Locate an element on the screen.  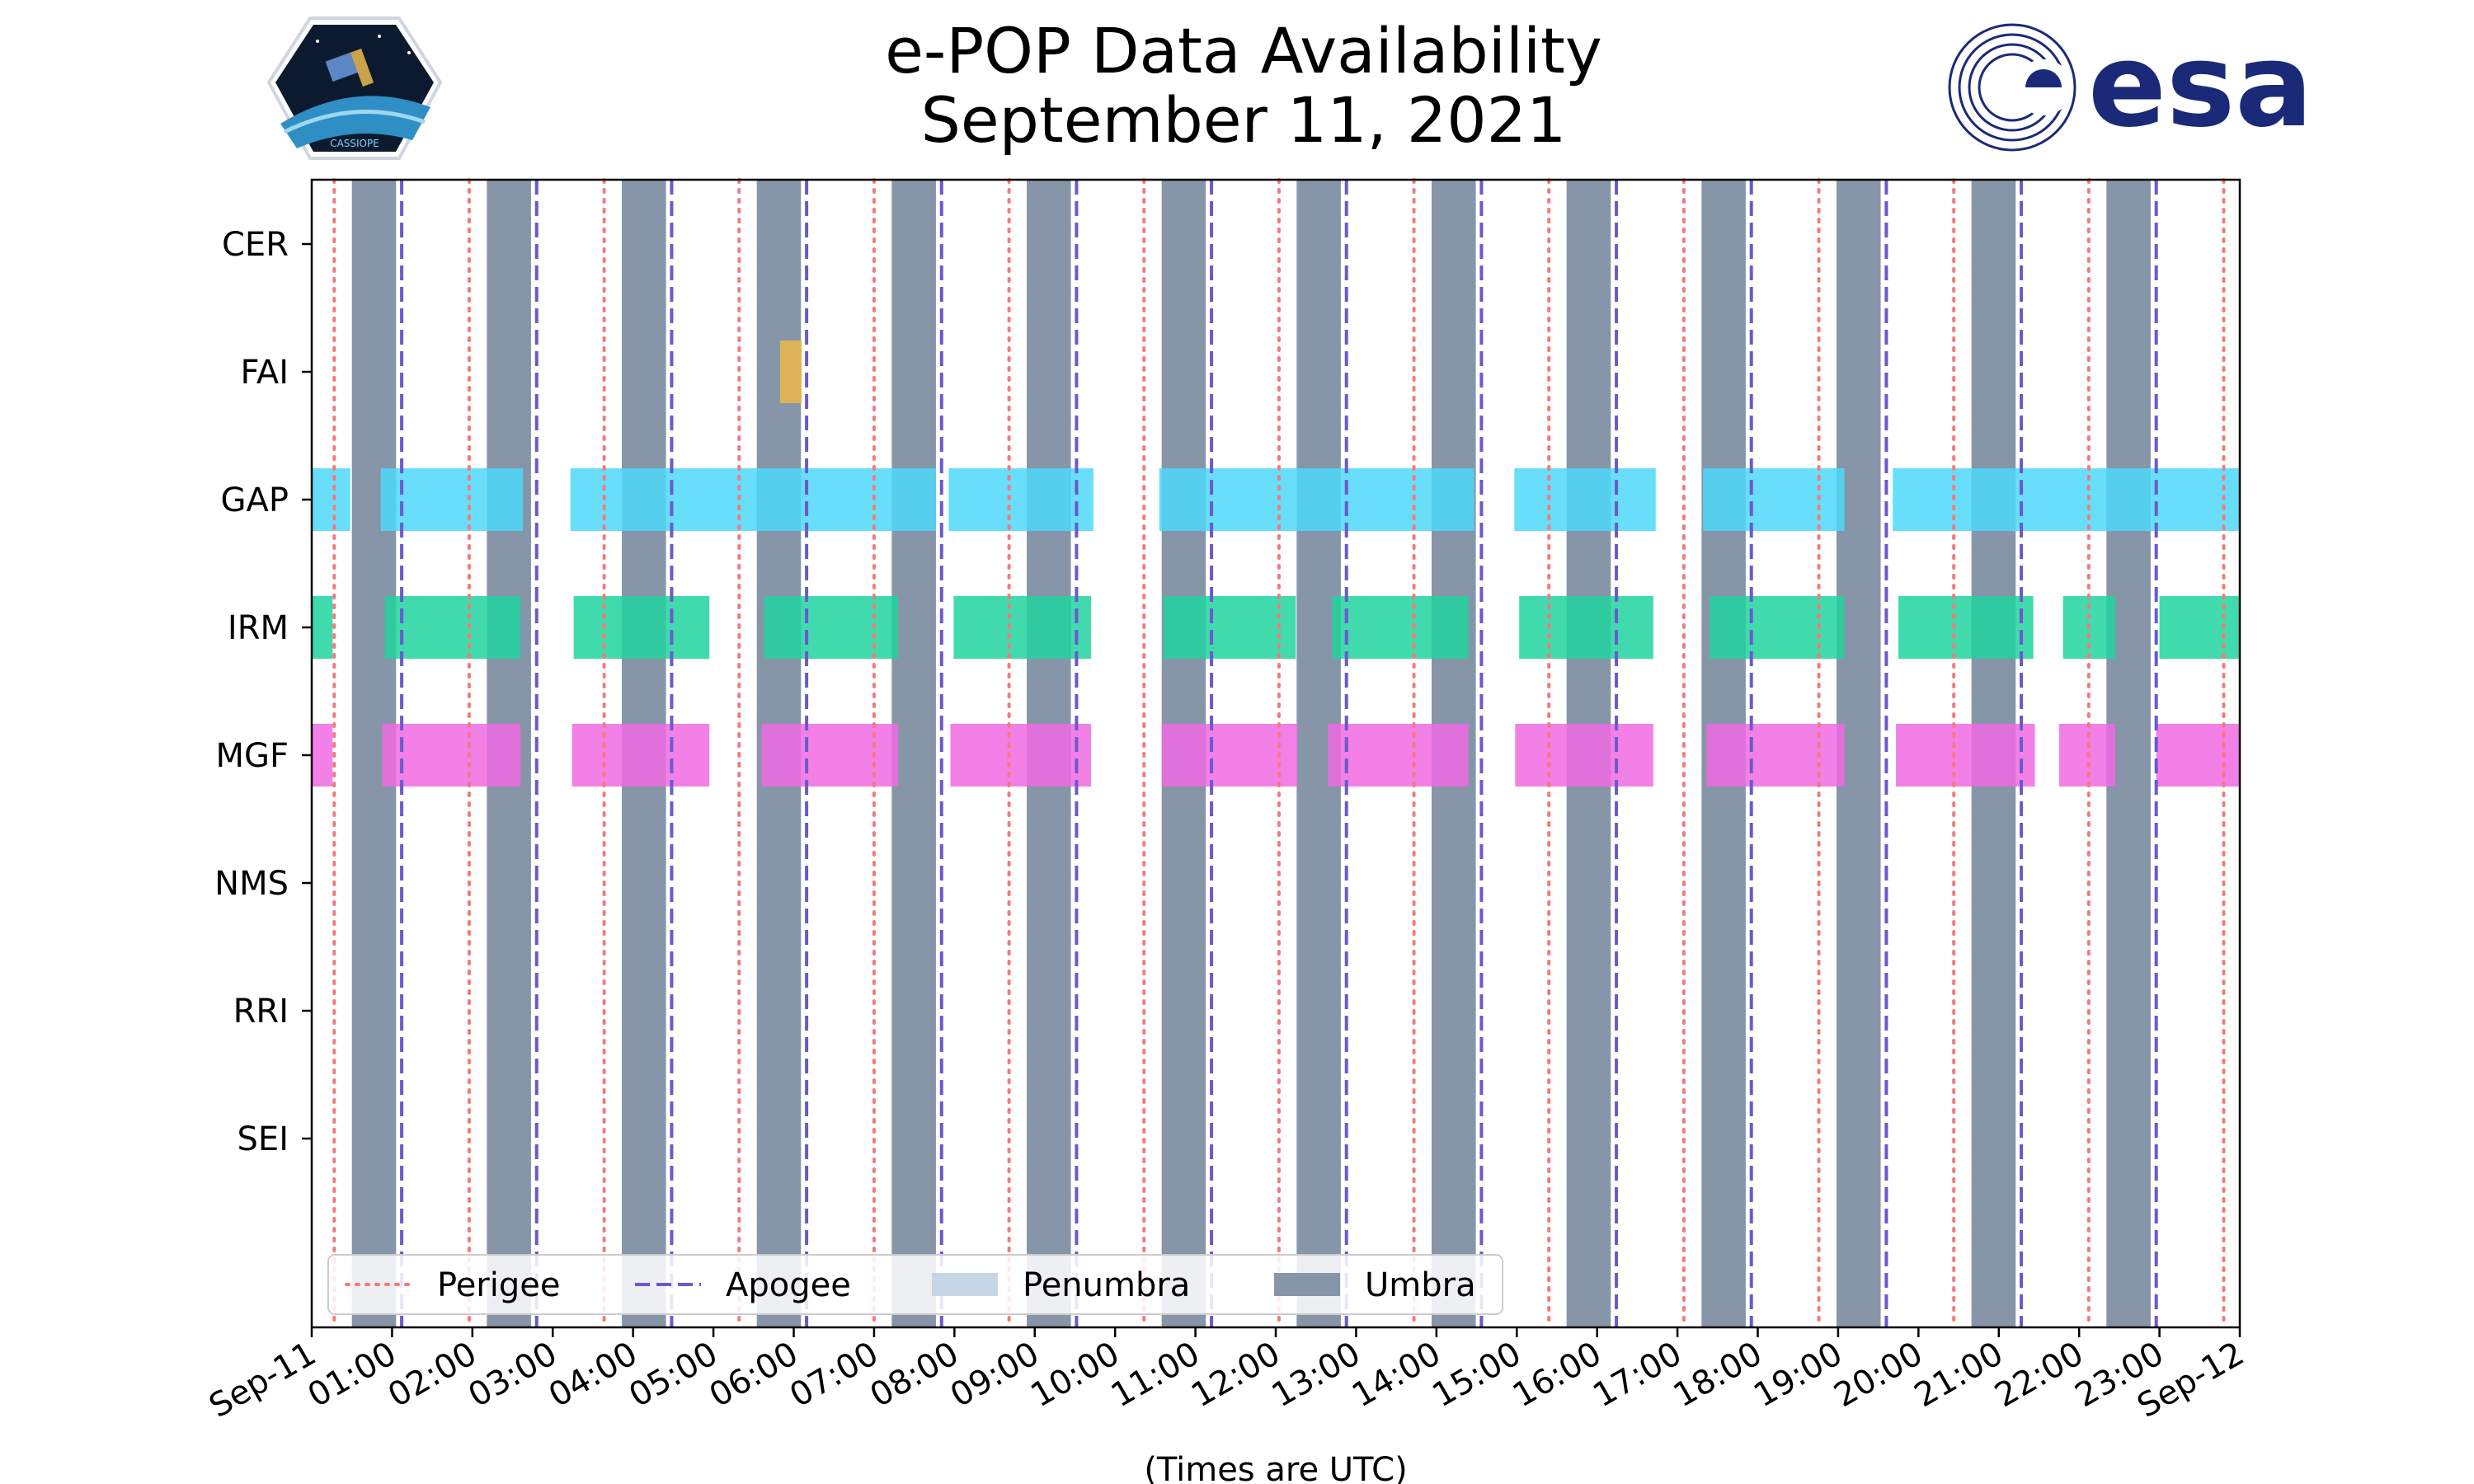
legend: Perigee Apogee Penumbra Umbra is located at coordinates (915, 1284).